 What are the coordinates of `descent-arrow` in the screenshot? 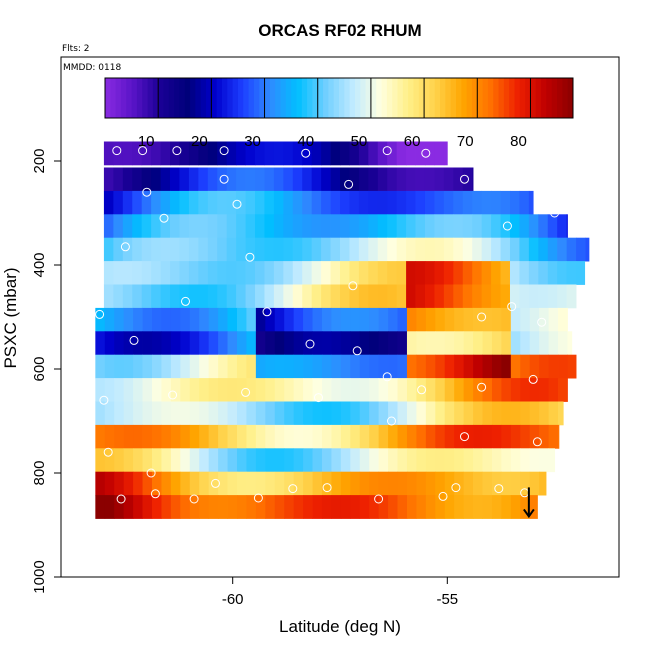 It's located at (529, 503).